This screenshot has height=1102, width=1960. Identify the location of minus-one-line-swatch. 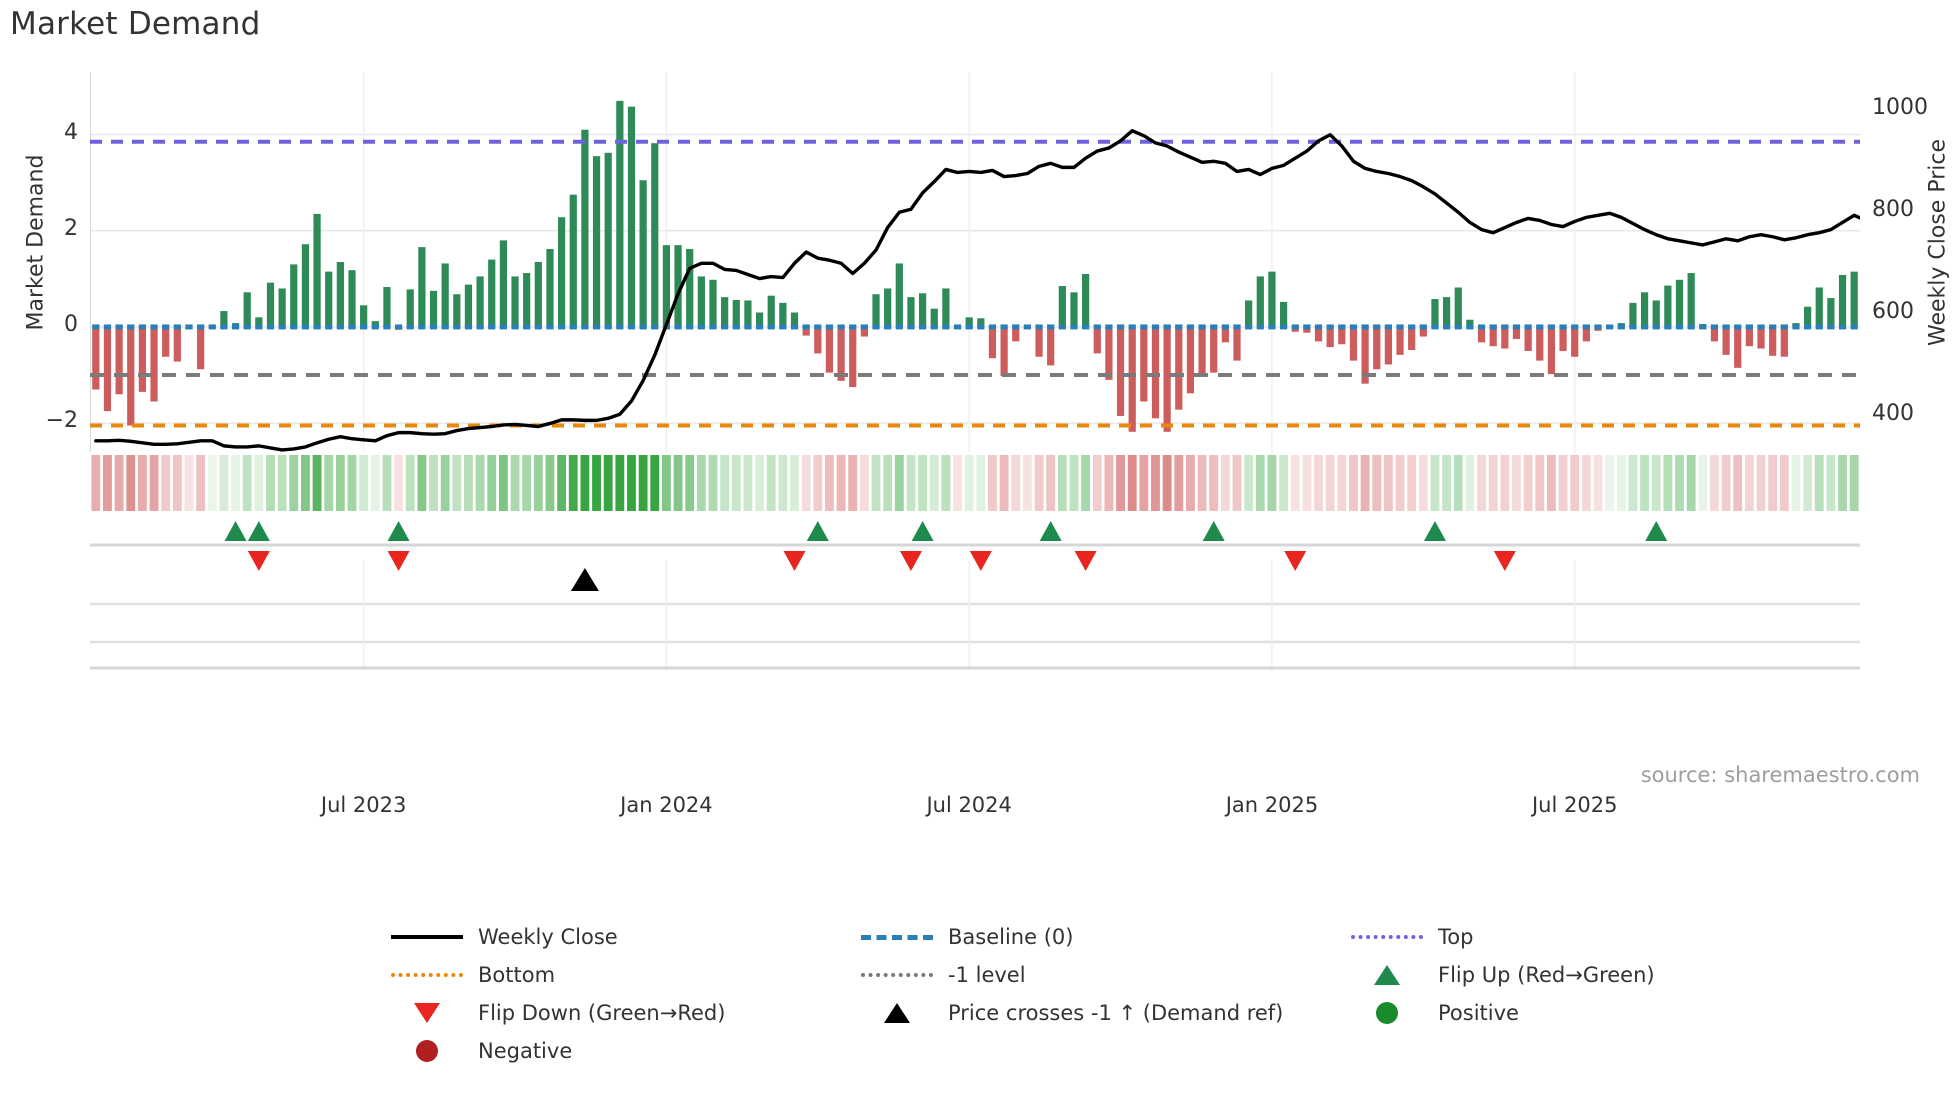
(897, 975).